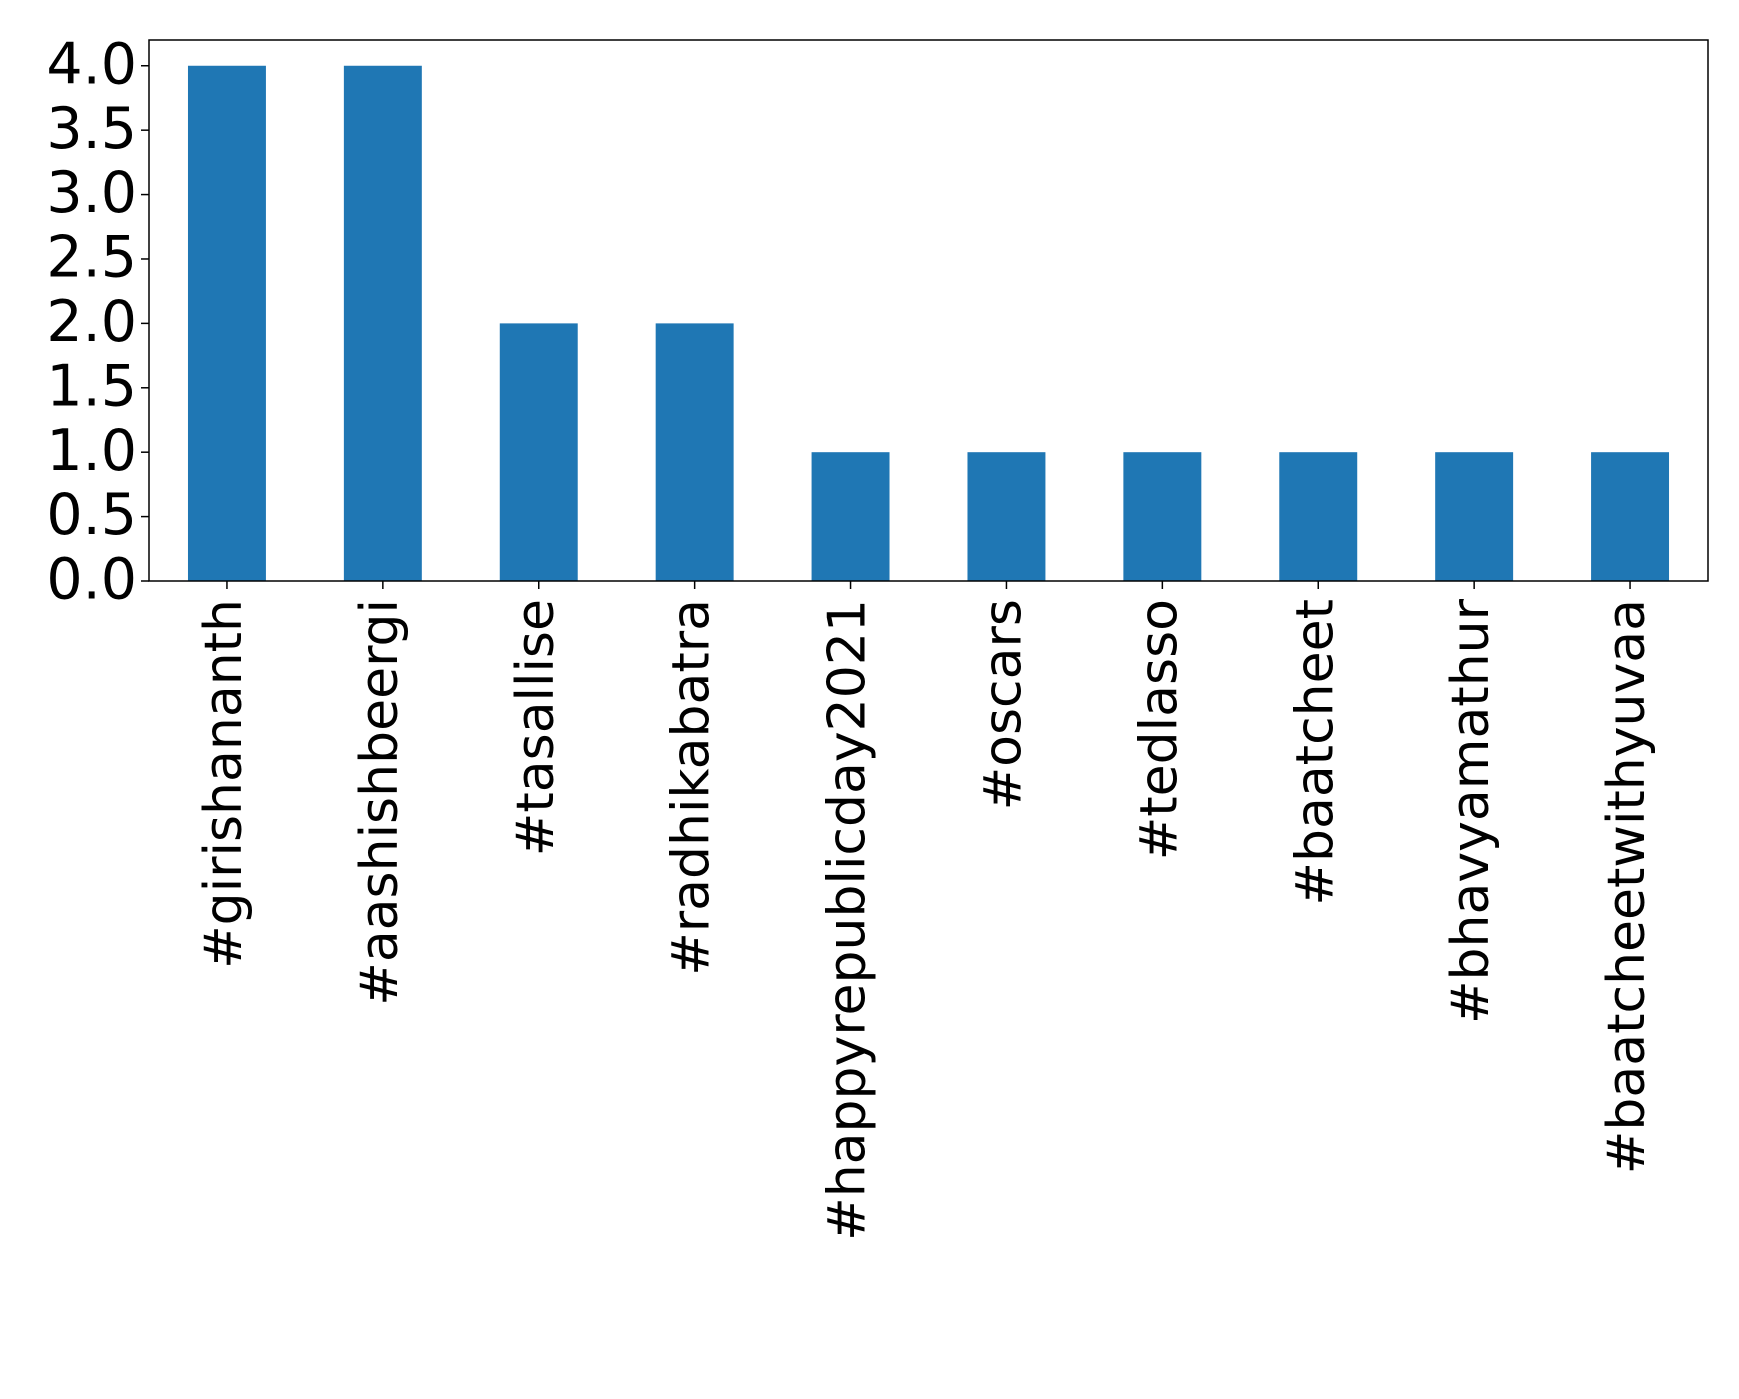 Image resolution: width=1739 pixels, height=1399 pixels. Describe the element at coordinates (91, 193) in the screenshot. I see `y-tick-label: 3.0` at that location.